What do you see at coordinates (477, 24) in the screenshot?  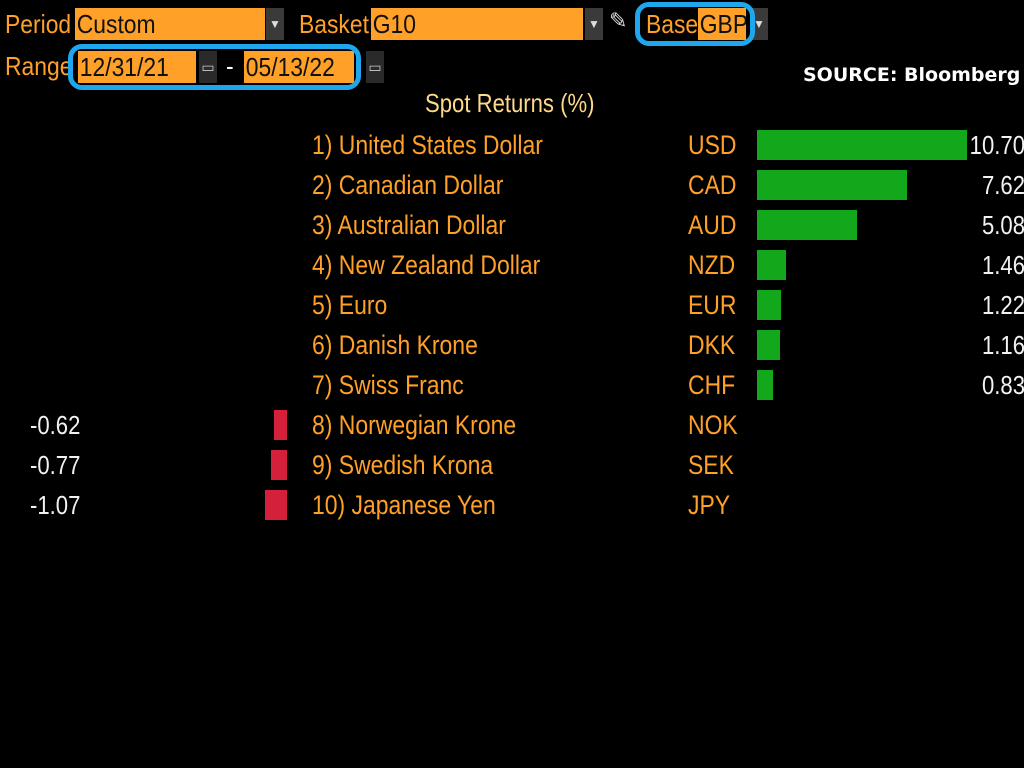 I see `basket-select: G10` at bounding box center [477, 24].